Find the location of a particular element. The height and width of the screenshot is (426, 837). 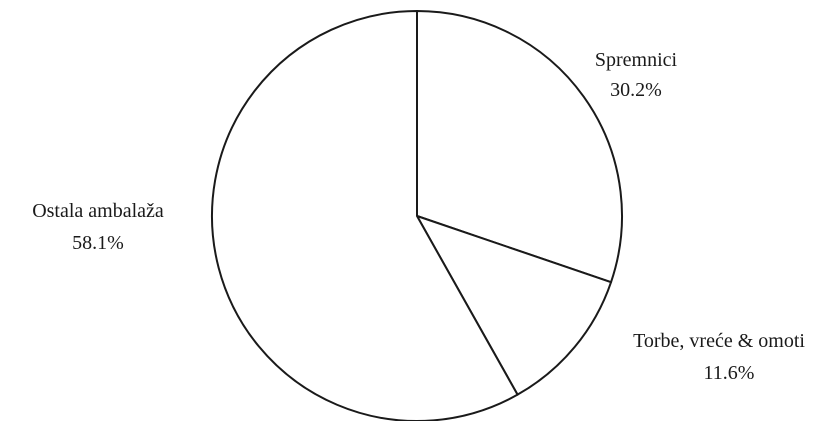

slice-value-ostala-ambalaza: 58.1% is located at coordinates (98, 243).